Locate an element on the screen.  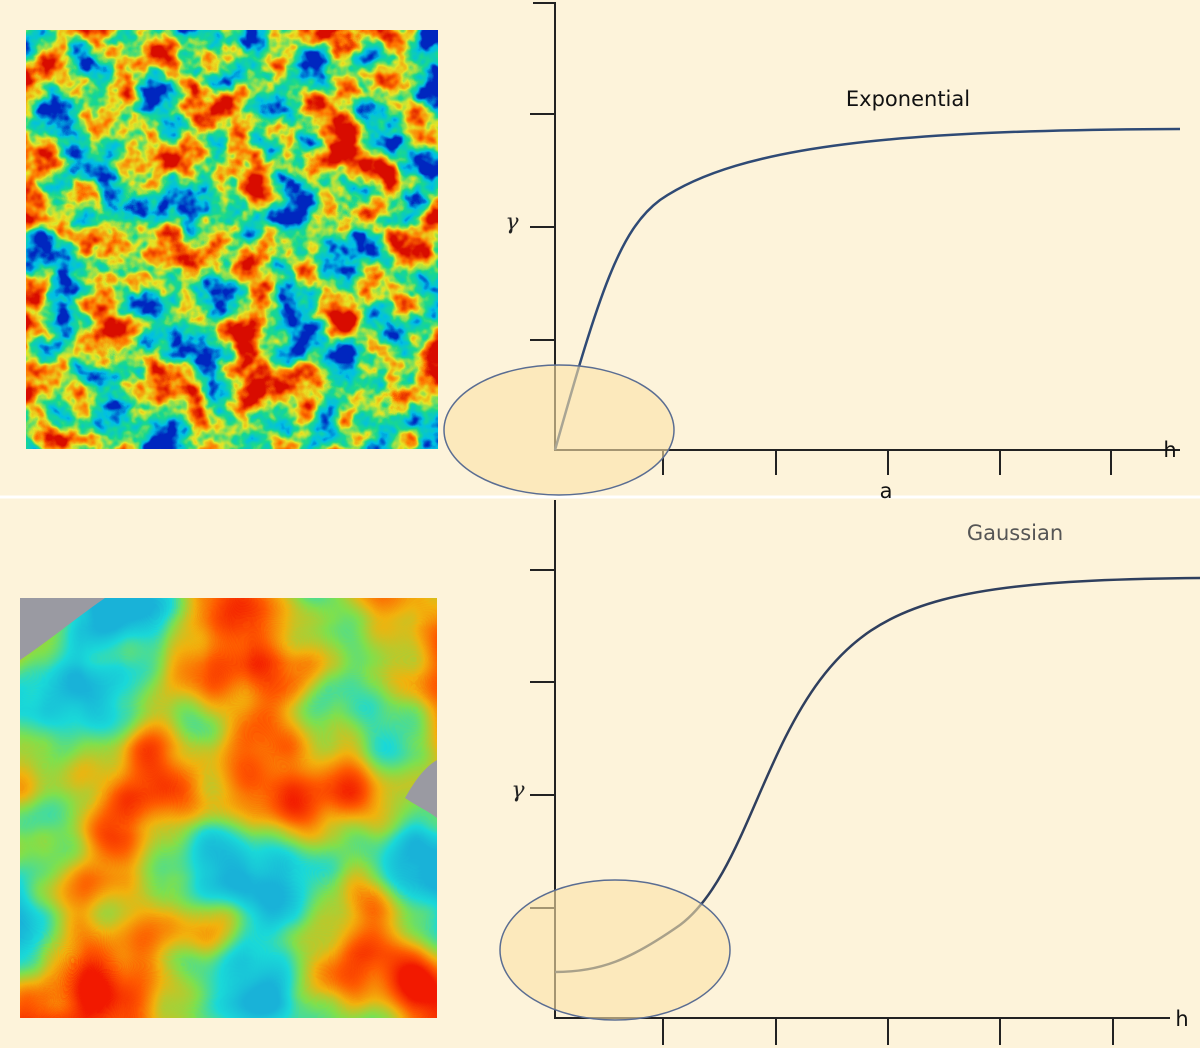
title: Gaussian is located at coordinates (1015, 533).